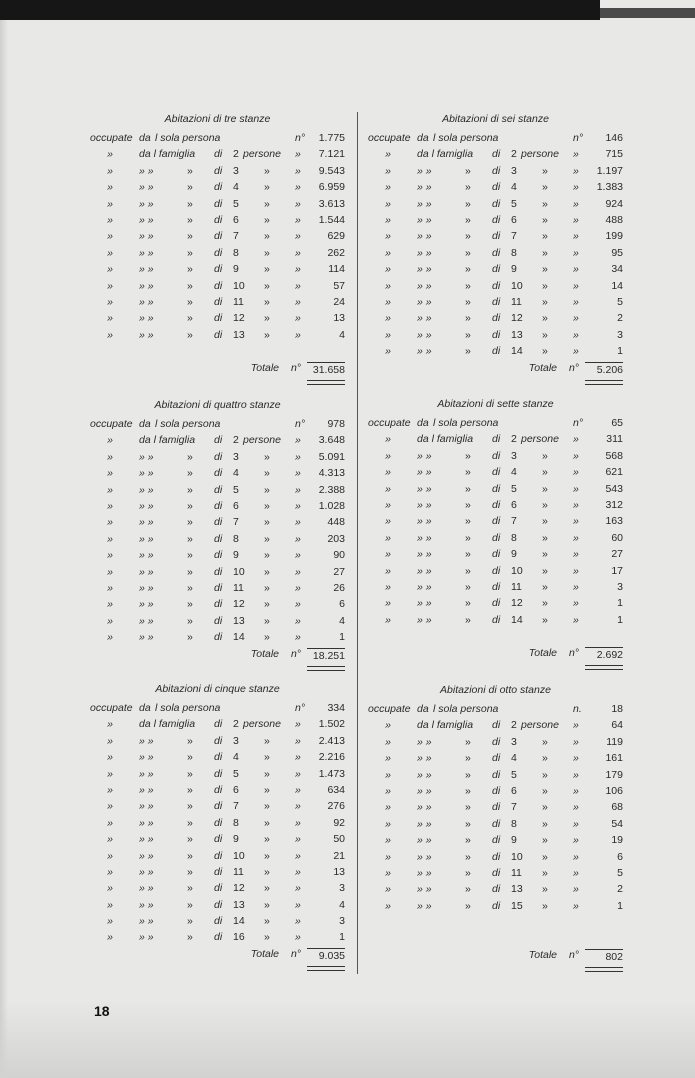 This screenshot has height=1078, width=695. I want to click on row-label: 8, so click(236, 538).